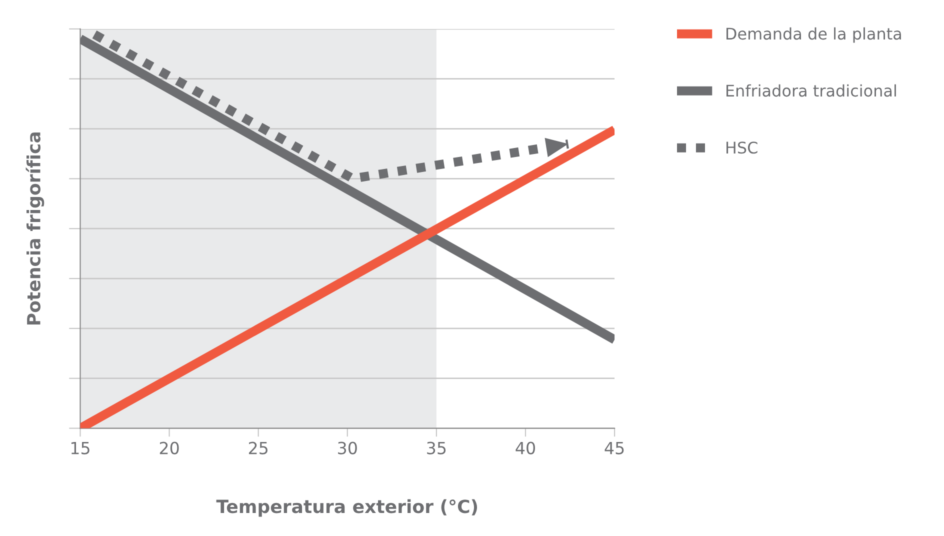  What do you see at coordinates (169, 448) in the screenshot?
I see `x-tick-label: 20` at bounding box center [169, 448].